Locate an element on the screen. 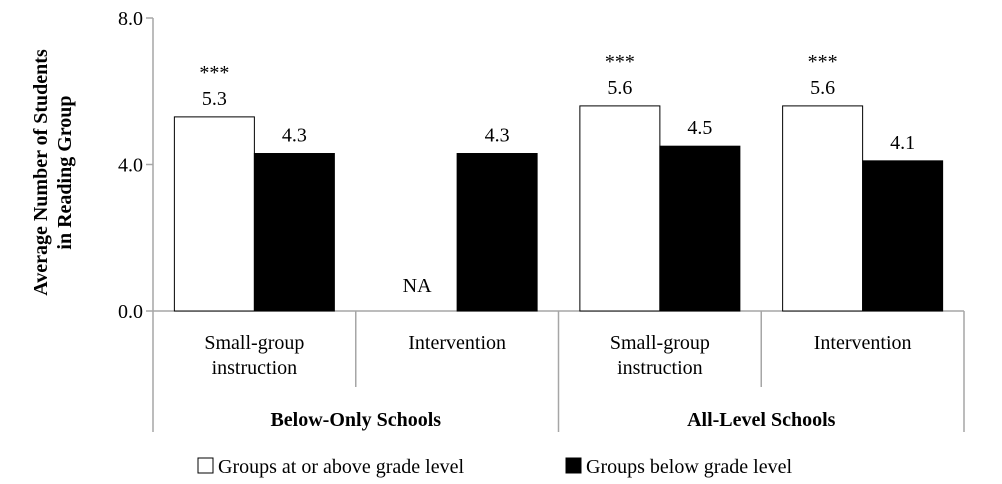 The height and width of the screenshot is (484, 1002). y-tick-label: 0.0 is located at coordinates (130, 312).